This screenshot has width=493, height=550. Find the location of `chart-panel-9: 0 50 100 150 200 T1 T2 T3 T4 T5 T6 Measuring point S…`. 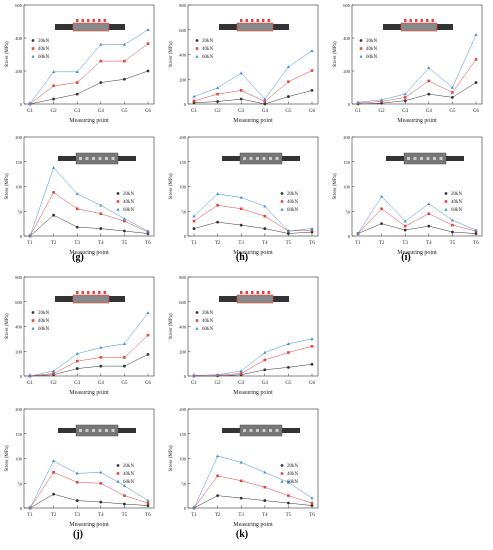

chart-panel-9: 0 50 100 150 200 T1 T2 T3 T4 T5 T6 Measuring point S… is located at coordinates (80, 467).